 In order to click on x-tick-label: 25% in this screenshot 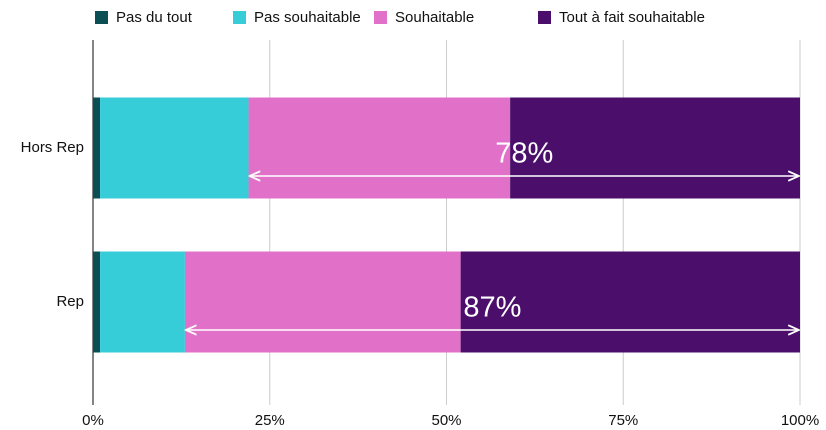, I will do `click(270, 420)`.